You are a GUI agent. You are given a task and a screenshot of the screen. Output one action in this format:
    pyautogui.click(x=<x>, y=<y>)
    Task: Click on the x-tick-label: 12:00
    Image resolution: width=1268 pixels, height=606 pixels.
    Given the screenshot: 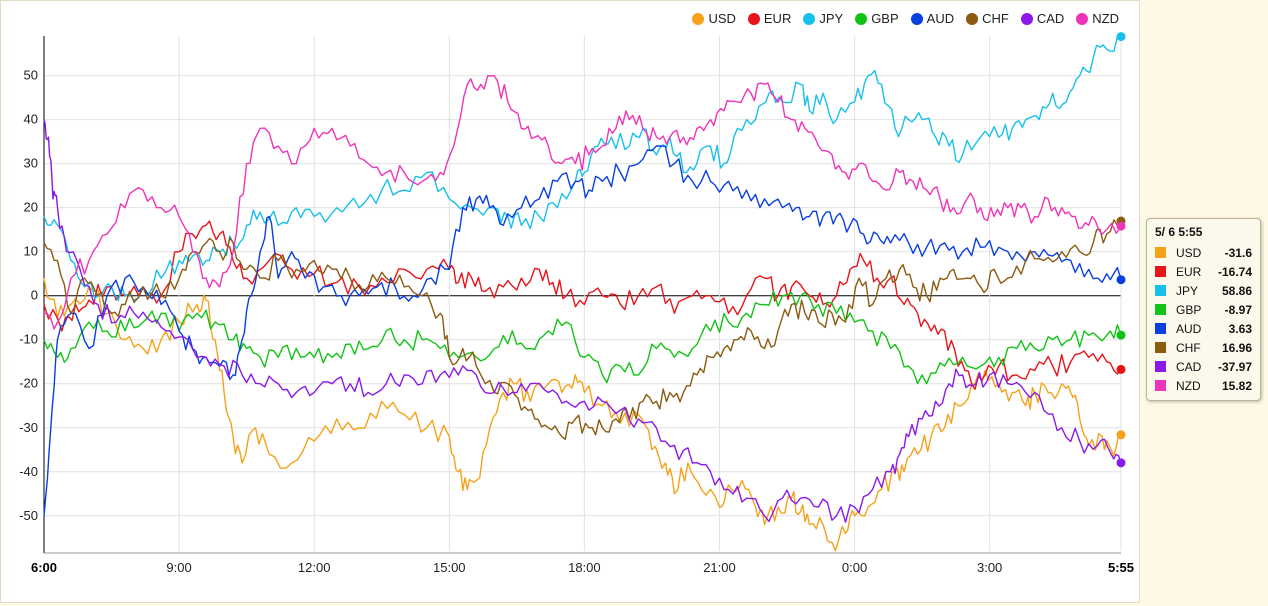 What is the action you would take?
    pyautogui.click(x=314, y=567)
    